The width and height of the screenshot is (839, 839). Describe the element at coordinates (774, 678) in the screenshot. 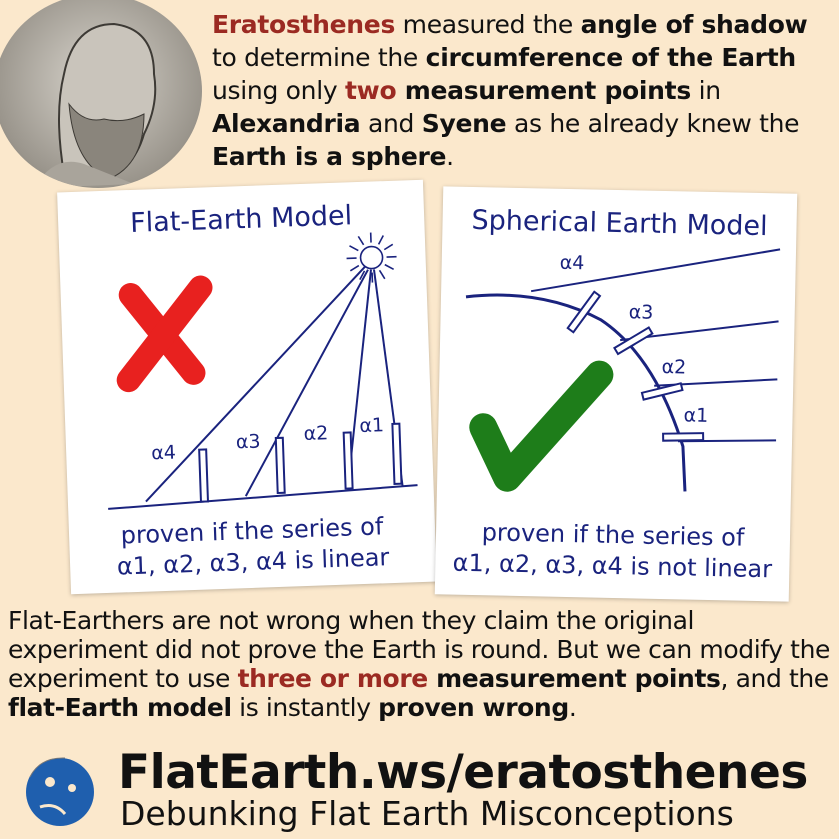

I see `text-segment: , and the` at that location.